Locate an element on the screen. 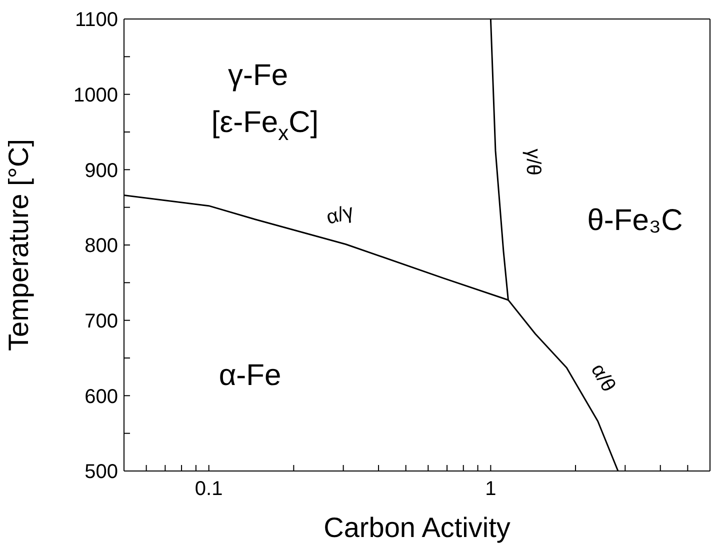  annotation: α/θ is located at coordinates (603, 378).